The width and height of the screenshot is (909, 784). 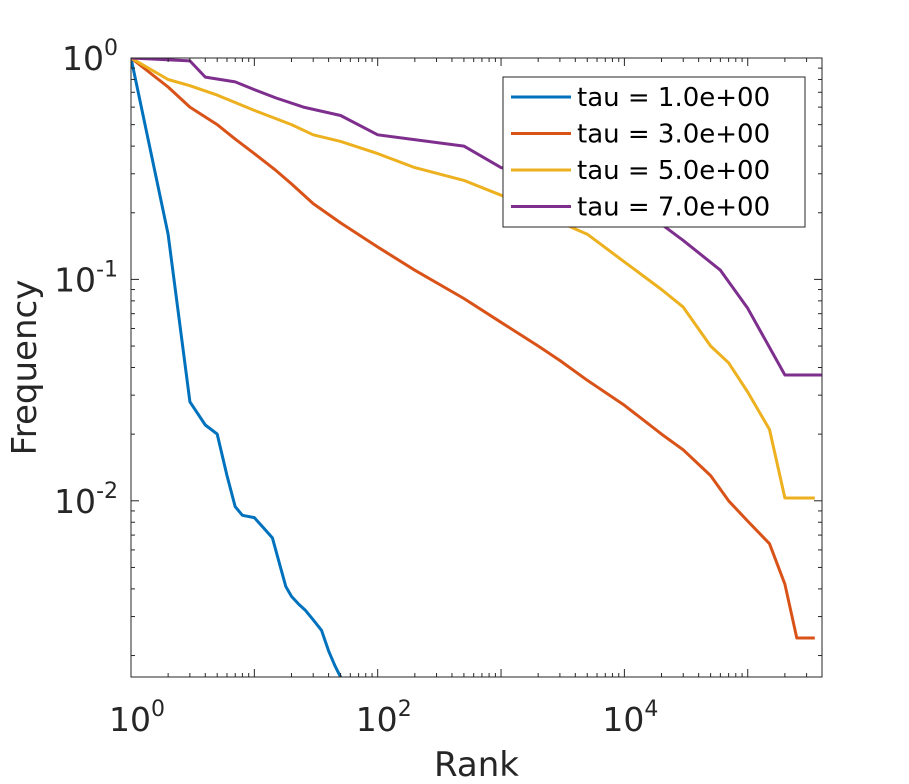 I want to click on x-tick-label-1: 100, so click(x=137, y=718).